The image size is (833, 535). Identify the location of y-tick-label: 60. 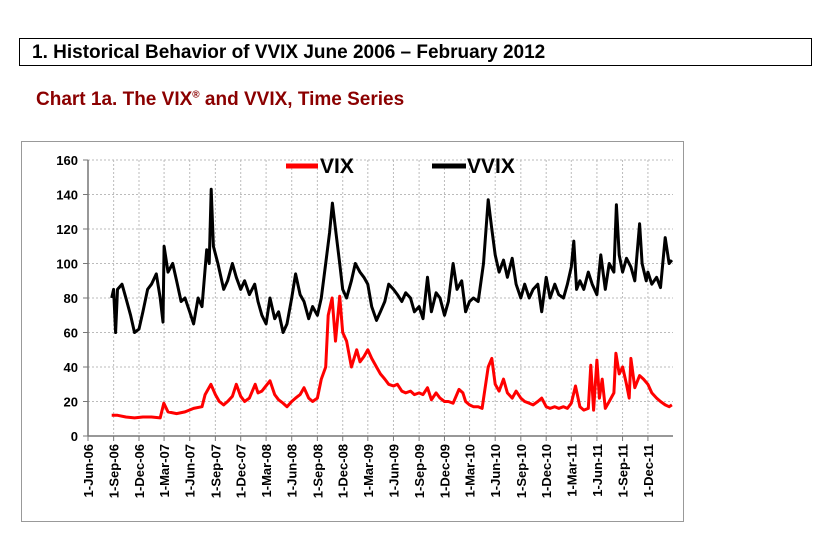
(71, 333).